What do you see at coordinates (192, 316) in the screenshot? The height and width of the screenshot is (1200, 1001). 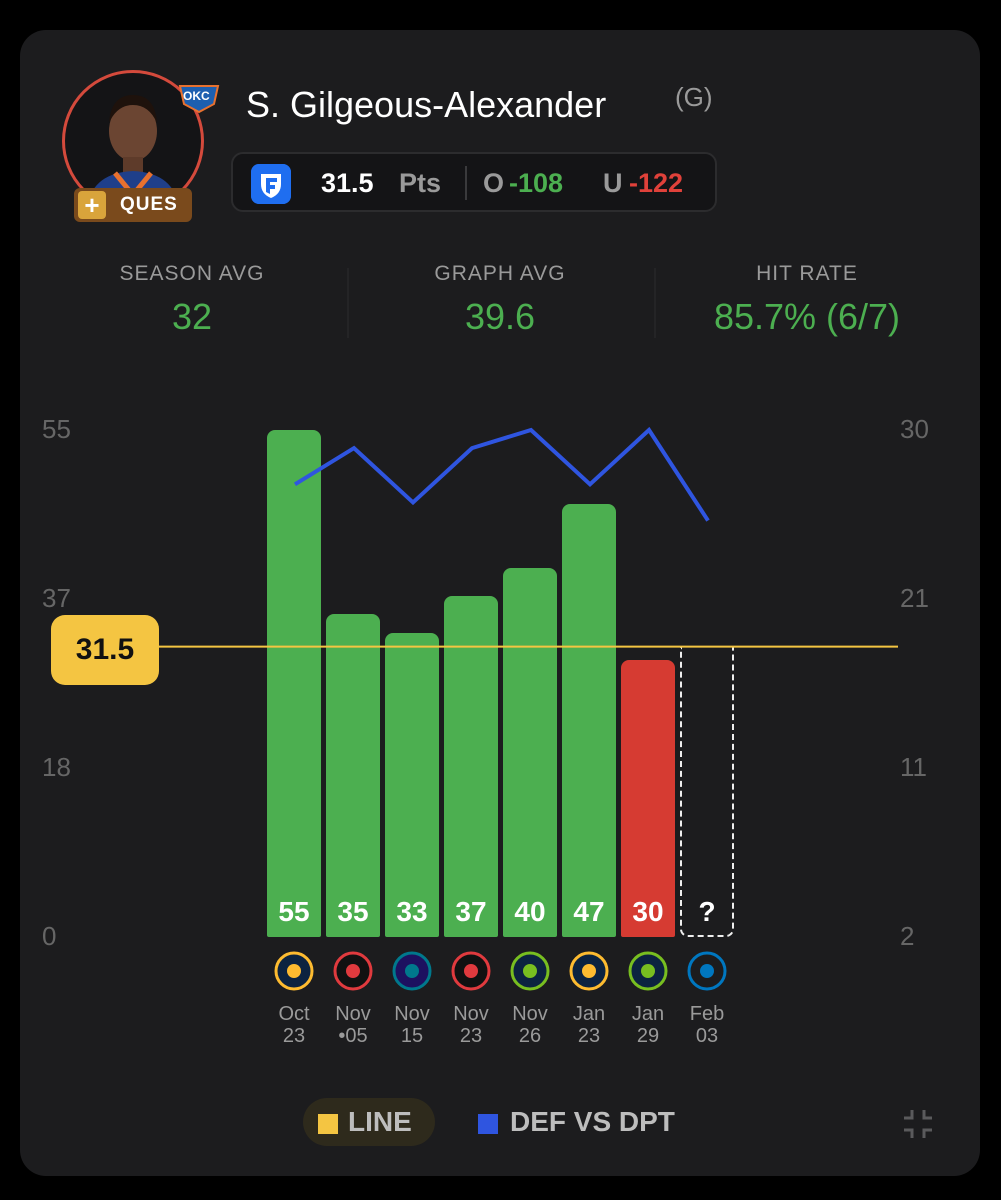 I see `season-avg-value: 32` at bounding box center [192, 316].